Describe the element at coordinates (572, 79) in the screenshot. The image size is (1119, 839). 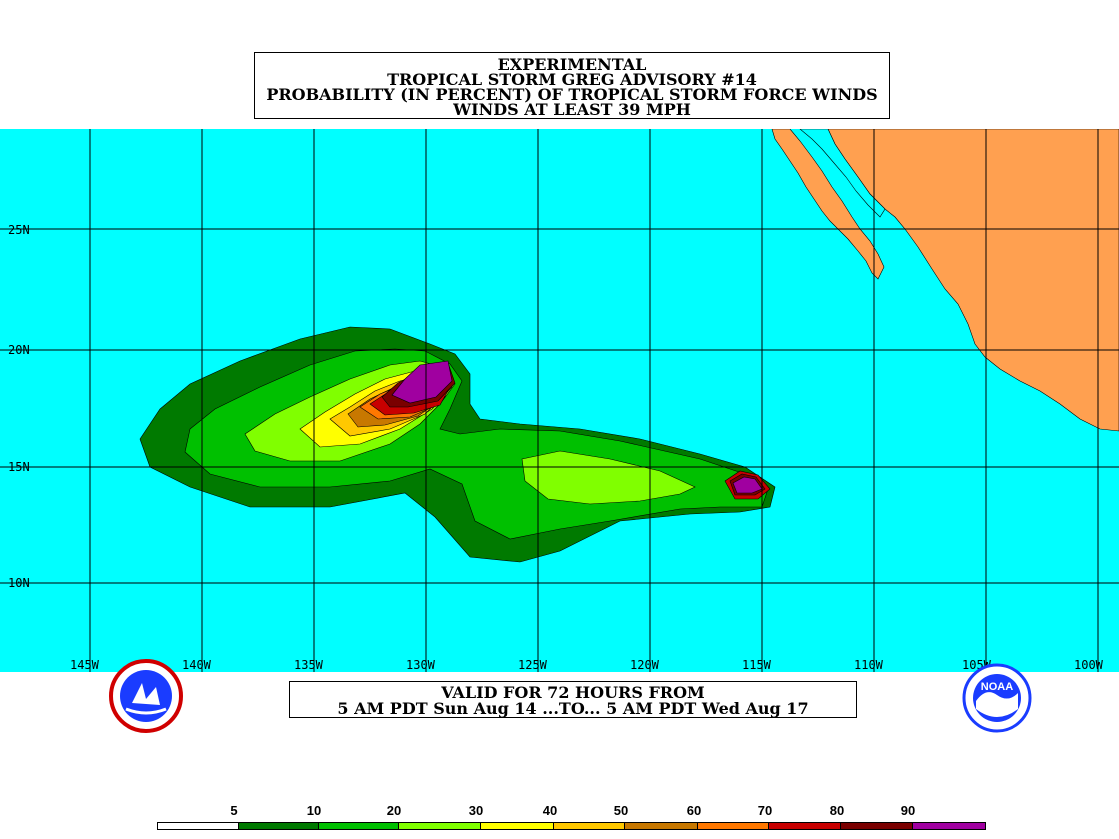
I see `title-line-2: TROPICAL STORM GREG ADVISORY #14` at that location.